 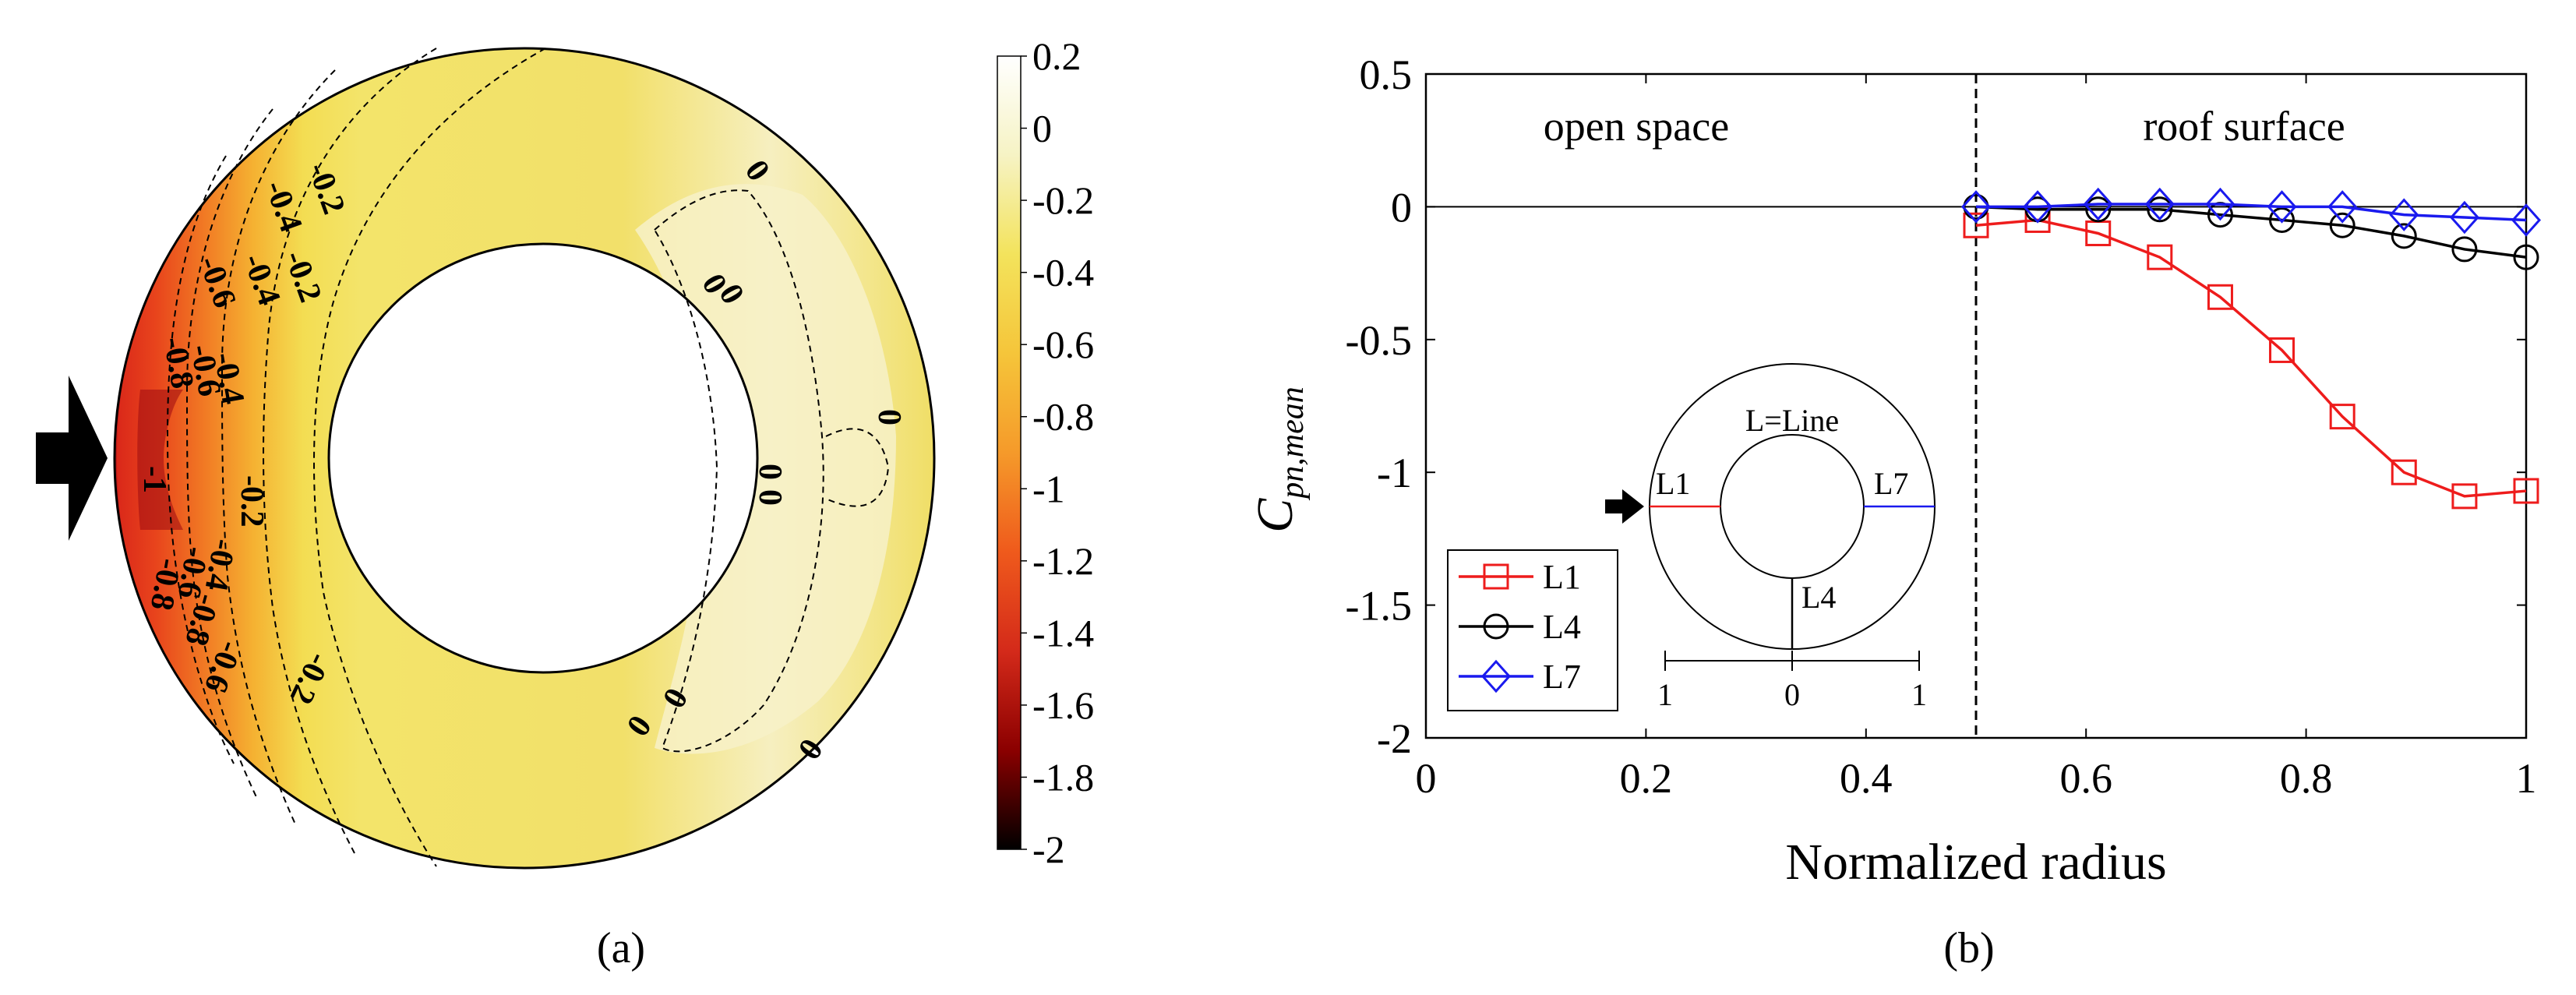 What do you see at coordinates (1975, 862) in the screenshot?
I see `x-axis-title: Normalized radius` at bounding box center [1975, 862].